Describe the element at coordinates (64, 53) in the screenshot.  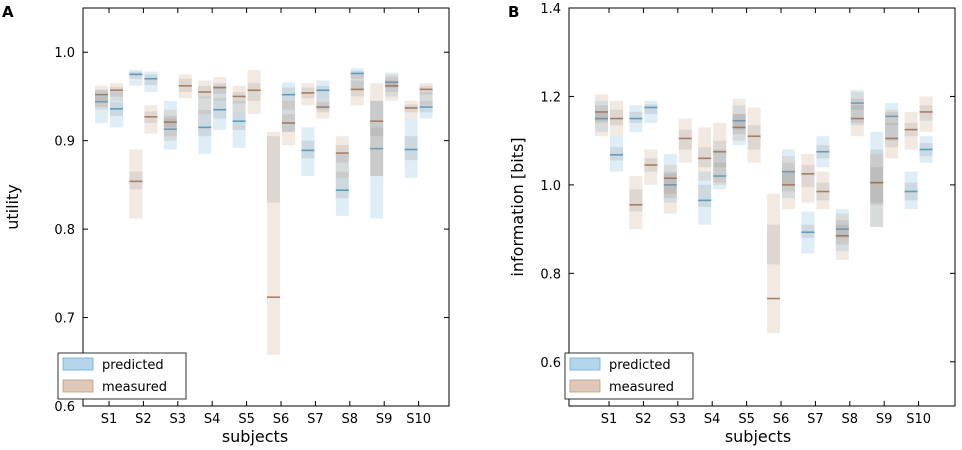
I see `panel-a-ytick-label: 1.0` at that location.